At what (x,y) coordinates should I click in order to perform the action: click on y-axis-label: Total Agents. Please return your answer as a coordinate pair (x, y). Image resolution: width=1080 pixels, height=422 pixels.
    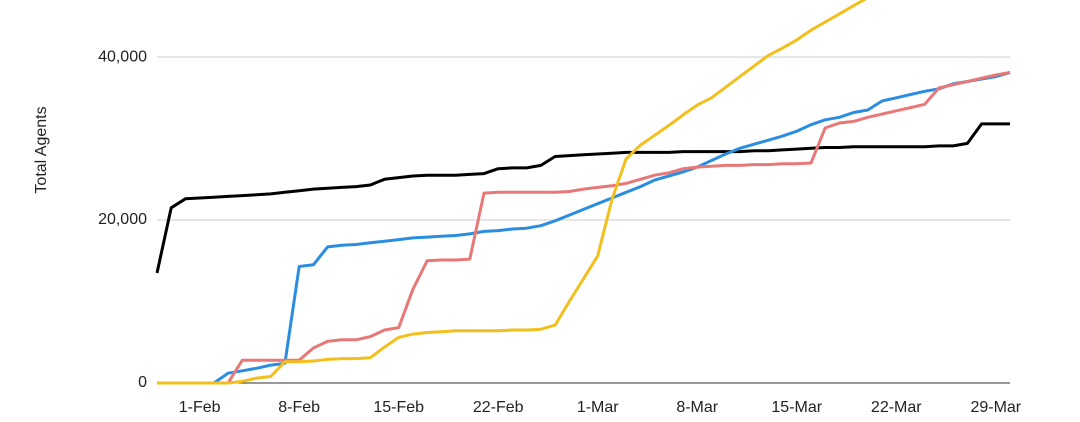
    Looking at the image, I should click on (41, 149).